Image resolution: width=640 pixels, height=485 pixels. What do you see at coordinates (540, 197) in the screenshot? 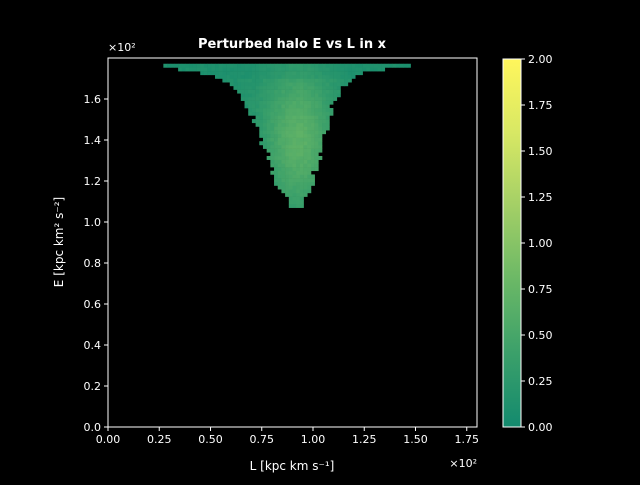
I see `colorbar-tick-label: 1.25` at bounding box center [540, 197].